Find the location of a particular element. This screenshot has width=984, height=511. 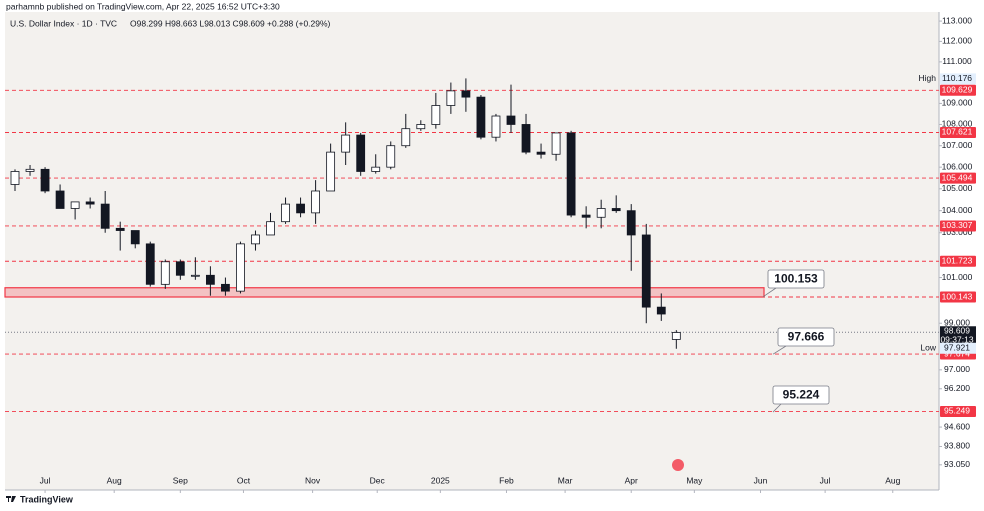

level-label: 105.494 is located at coordinates (957, 177).